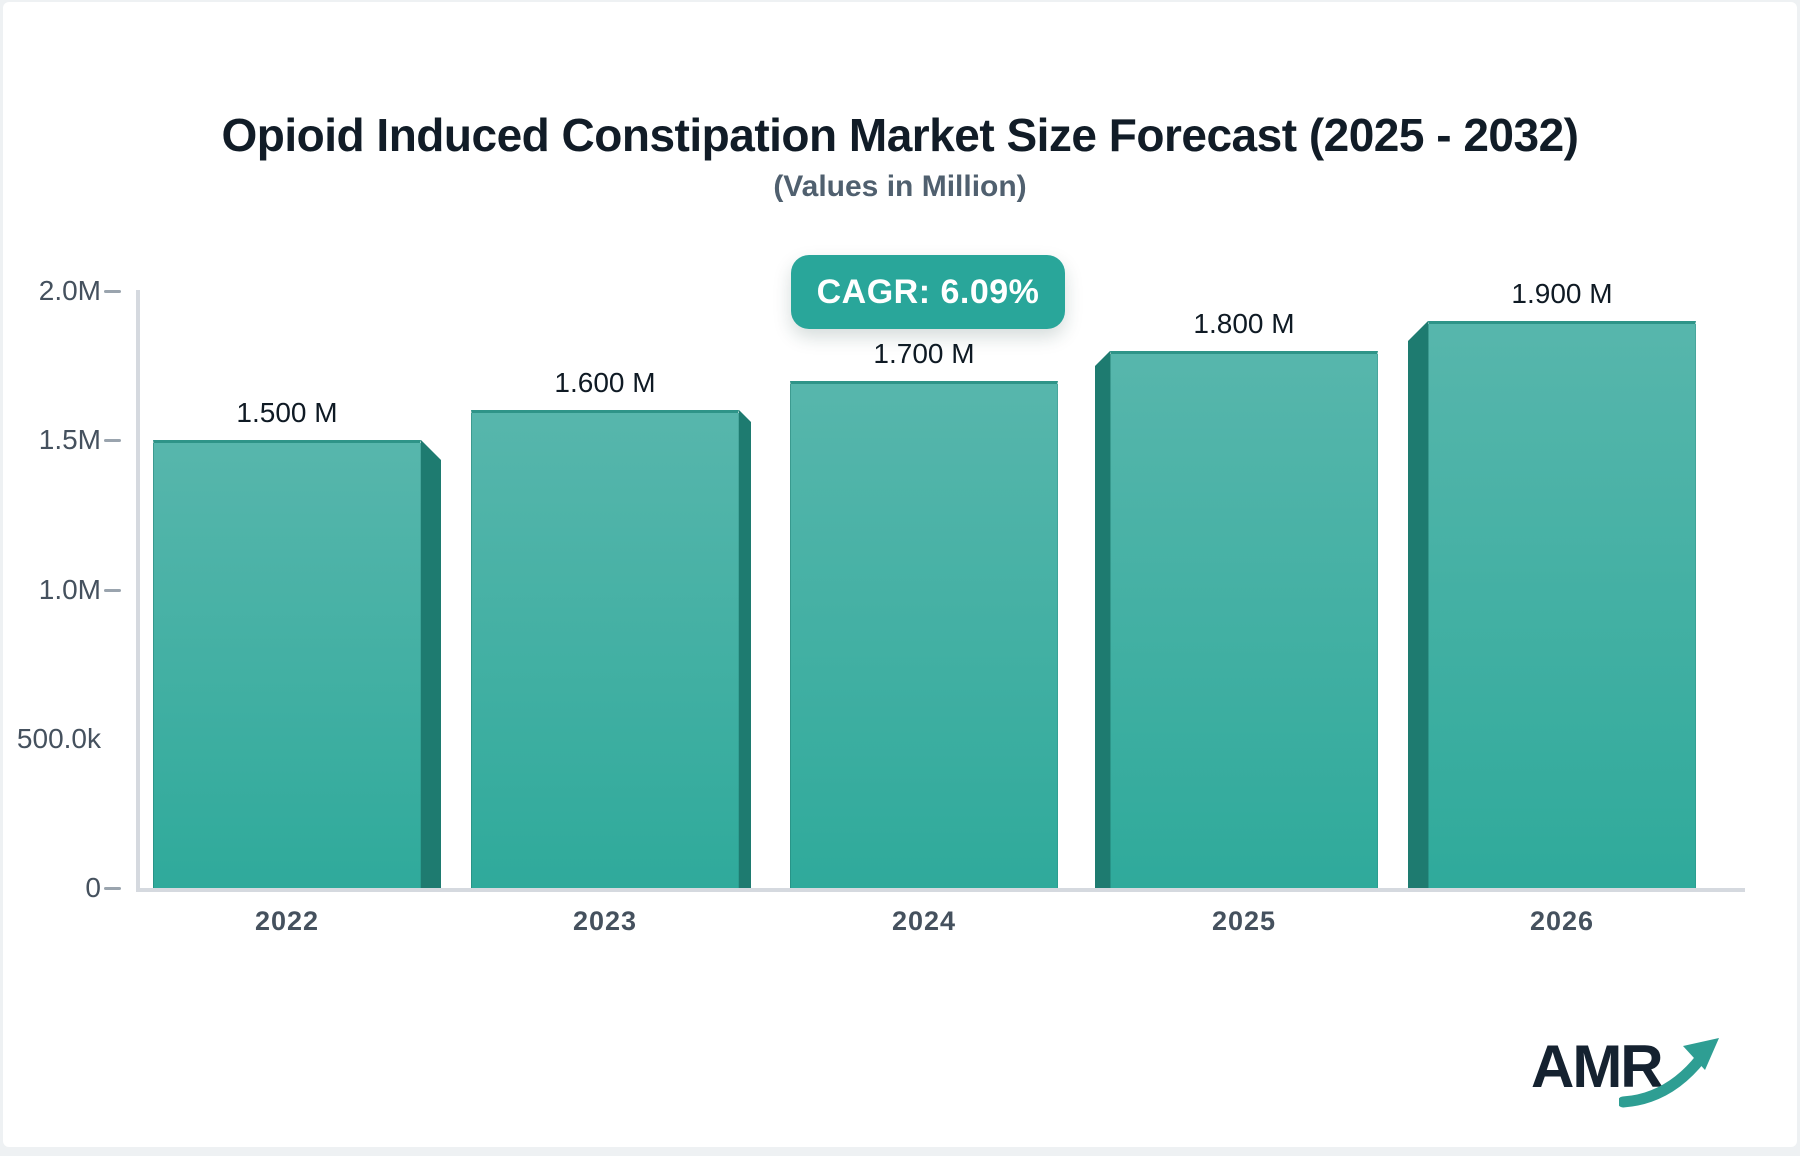  What do you see at coordinates (58, 738) in the screenshot?
I see `y-axis-tick-label: 500.0k` at bounding box center [58, 738].